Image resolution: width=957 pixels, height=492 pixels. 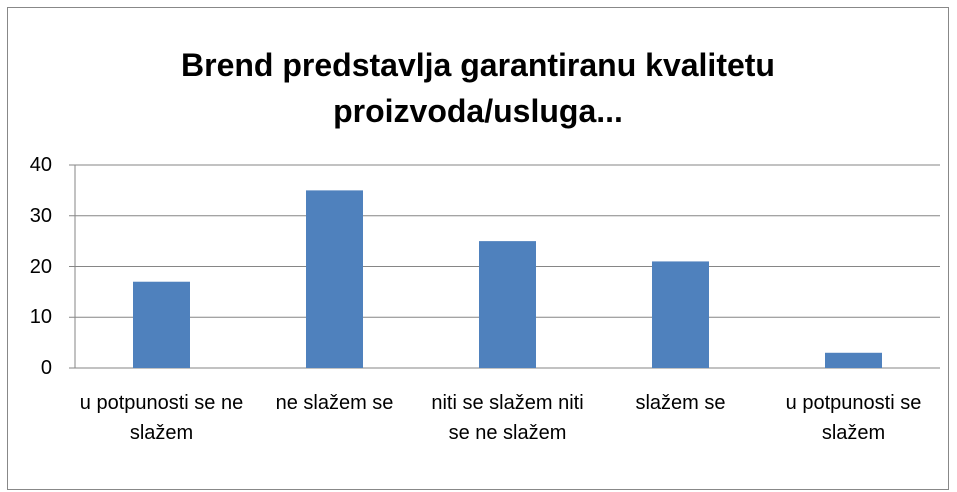 What do you see at coordinates (161, 418) in the screenshot?
I see `x-tick-label: u potpunosti se ne slažem` at bounding box center [161, 418].